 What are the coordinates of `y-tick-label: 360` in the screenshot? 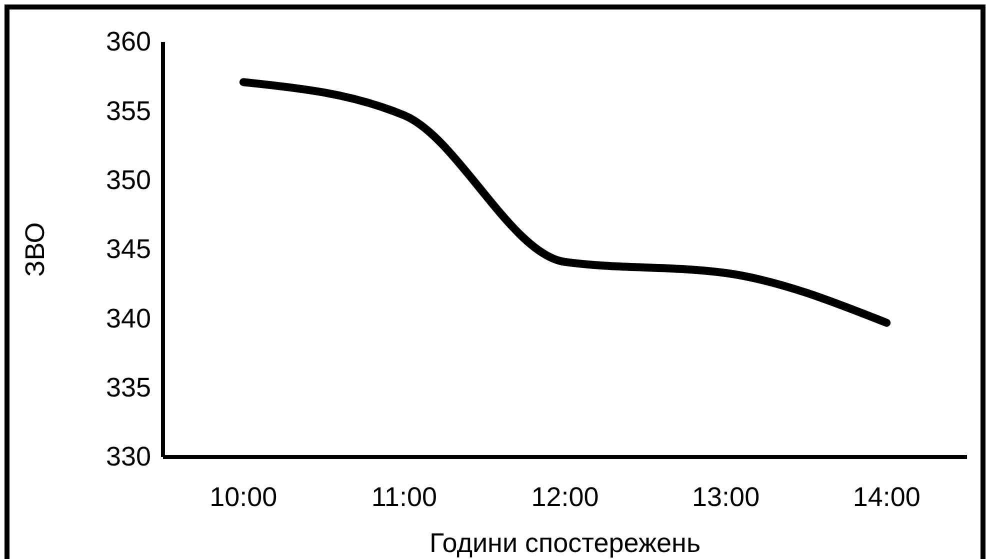 It's located at (128, 41).